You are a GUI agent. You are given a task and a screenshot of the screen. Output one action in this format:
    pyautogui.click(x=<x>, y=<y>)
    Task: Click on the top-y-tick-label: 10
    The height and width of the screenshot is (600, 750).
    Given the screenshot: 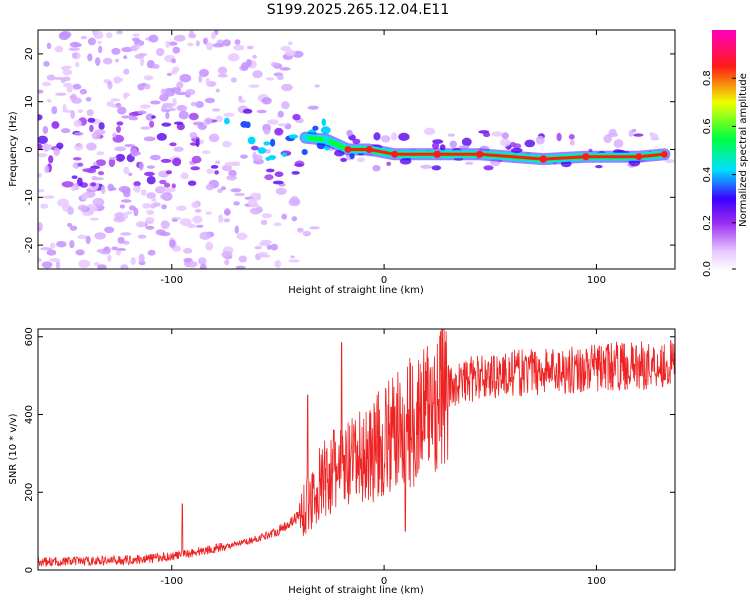 What is the action you would take?
    pyautogui.click(x=29, y=101)
    